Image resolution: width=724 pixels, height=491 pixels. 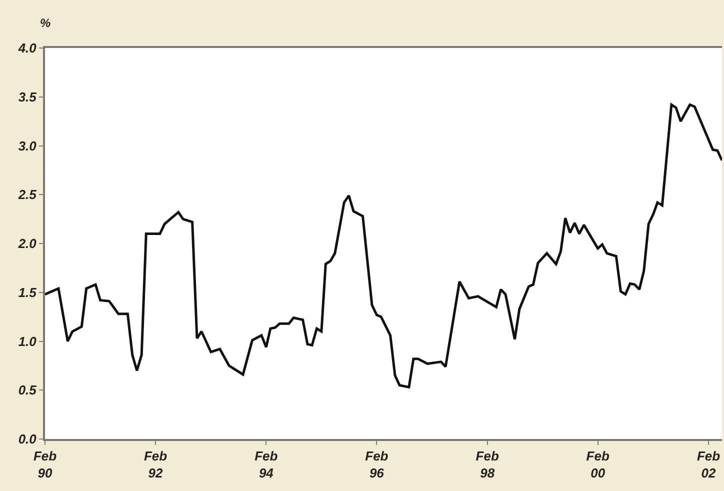 What do you see at coordinates (28, 146) in the screenshot?
I see `y-tick-label: 3.0` at bounding box center [28, 146].